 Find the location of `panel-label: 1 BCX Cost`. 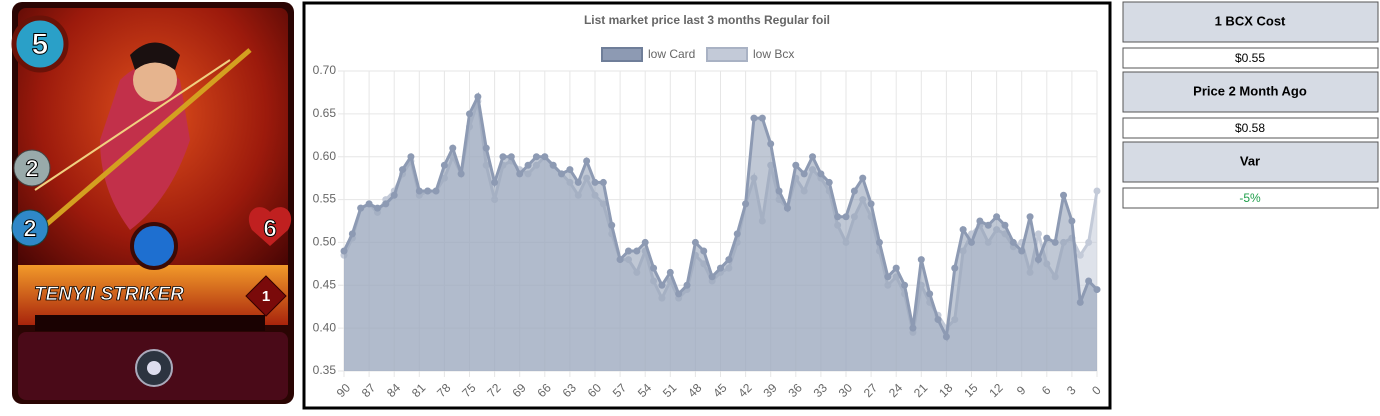

panel-label: 1 BCX Cost is located at coordinates (1250, 20).